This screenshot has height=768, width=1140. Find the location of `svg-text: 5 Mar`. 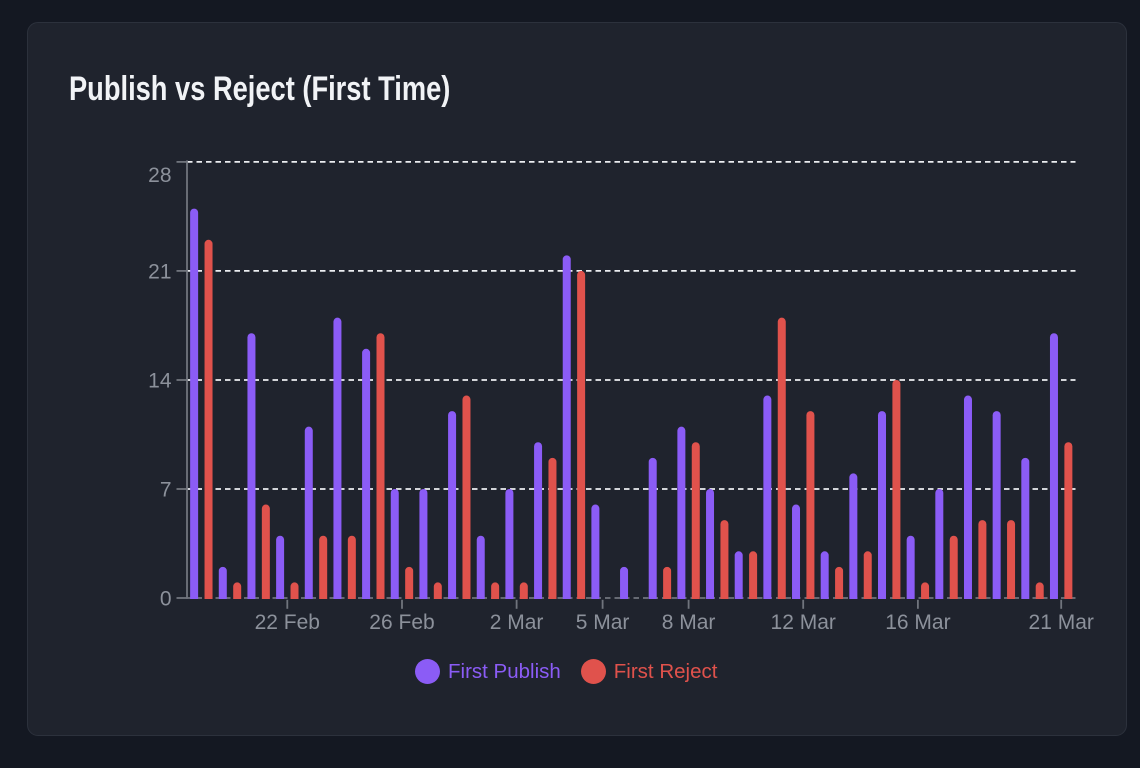

svg-text: 5 Mar is located at coordinates (603, 622).